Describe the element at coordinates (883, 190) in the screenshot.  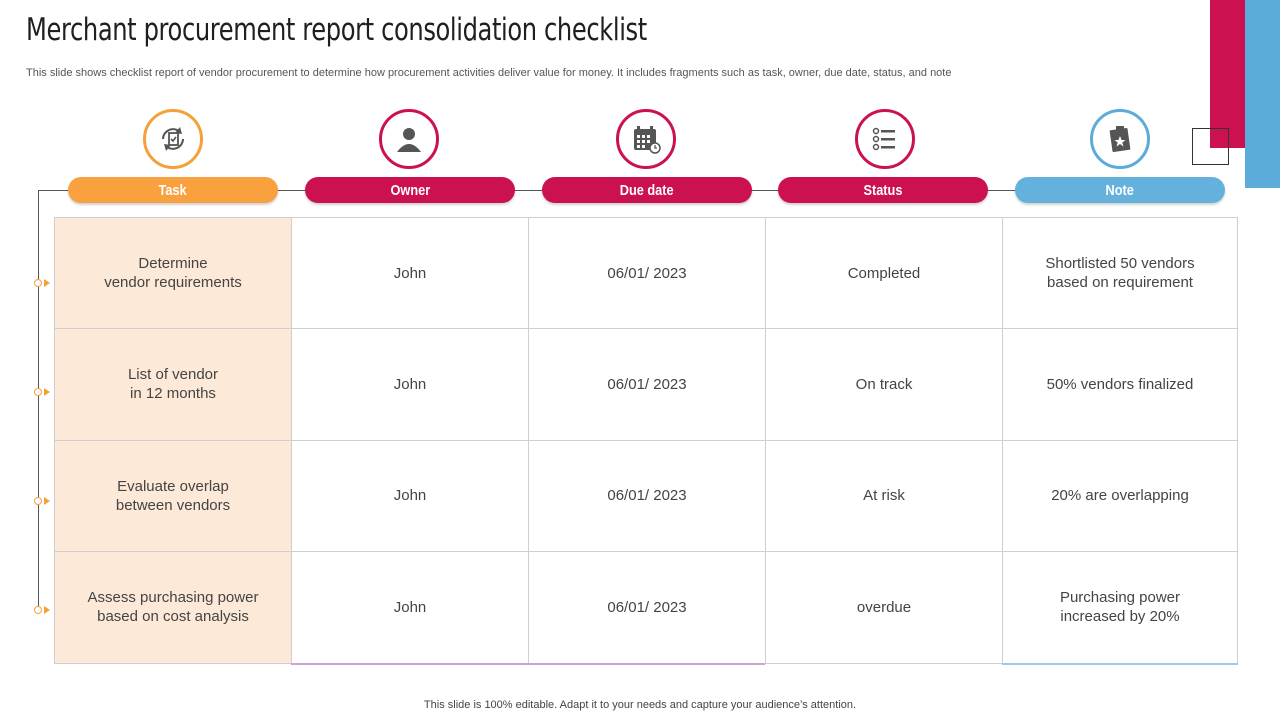
I see `column-header-status: Status` at that location.